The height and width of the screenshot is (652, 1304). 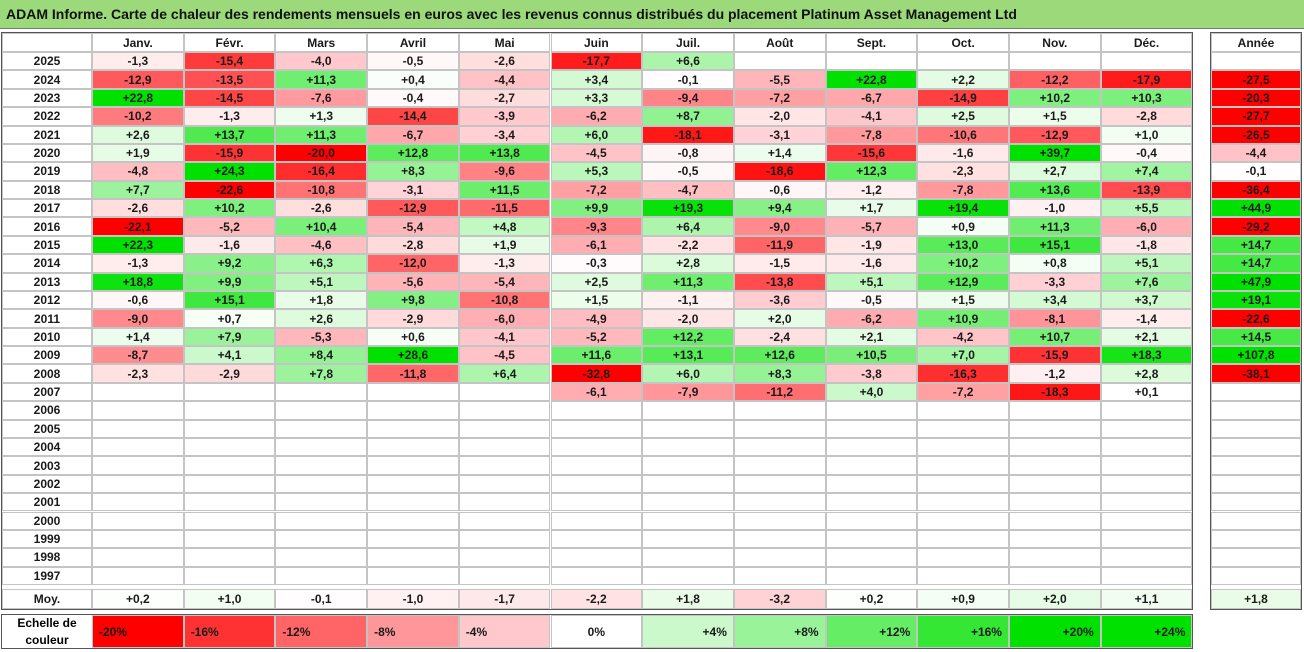 I want to click on heatmap-cell: -16,4, so click(x=321, y=171).